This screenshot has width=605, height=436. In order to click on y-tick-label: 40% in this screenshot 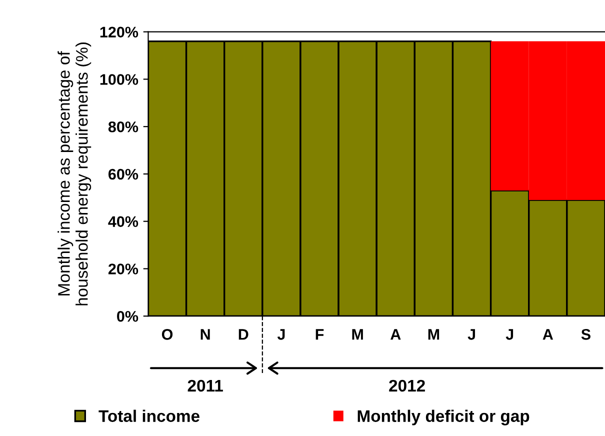, I will do `click(123, 222)`.